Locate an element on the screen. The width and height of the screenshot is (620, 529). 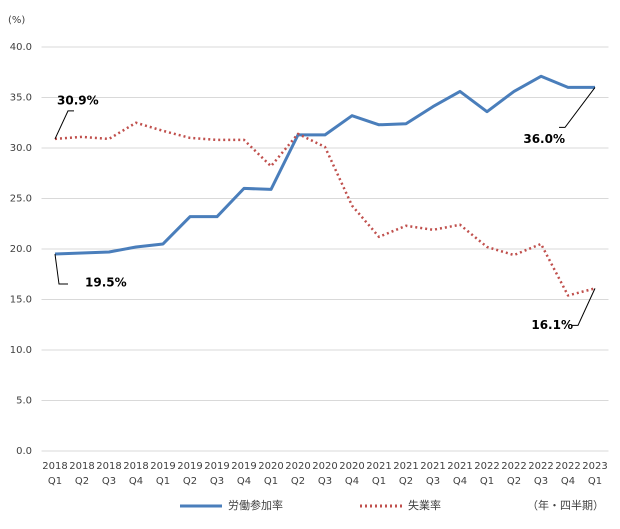
x-tick-label: 2022 Q3 is located at coordinates (540, 474).